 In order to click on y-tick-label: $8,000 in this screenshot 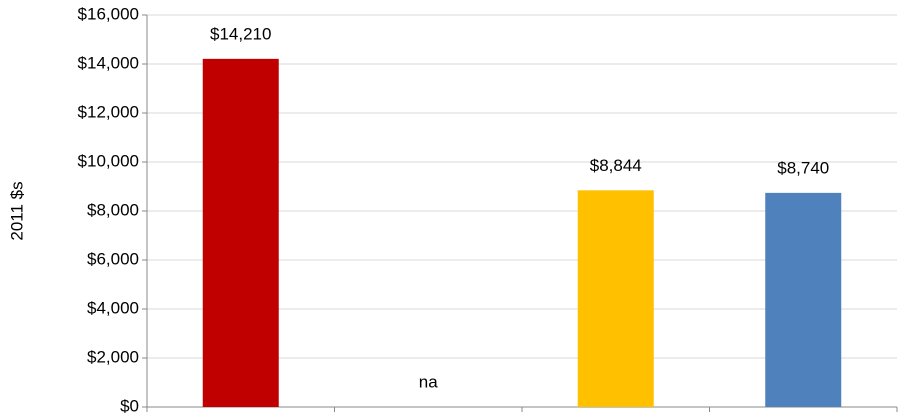, I will do `click(113, 209)`.